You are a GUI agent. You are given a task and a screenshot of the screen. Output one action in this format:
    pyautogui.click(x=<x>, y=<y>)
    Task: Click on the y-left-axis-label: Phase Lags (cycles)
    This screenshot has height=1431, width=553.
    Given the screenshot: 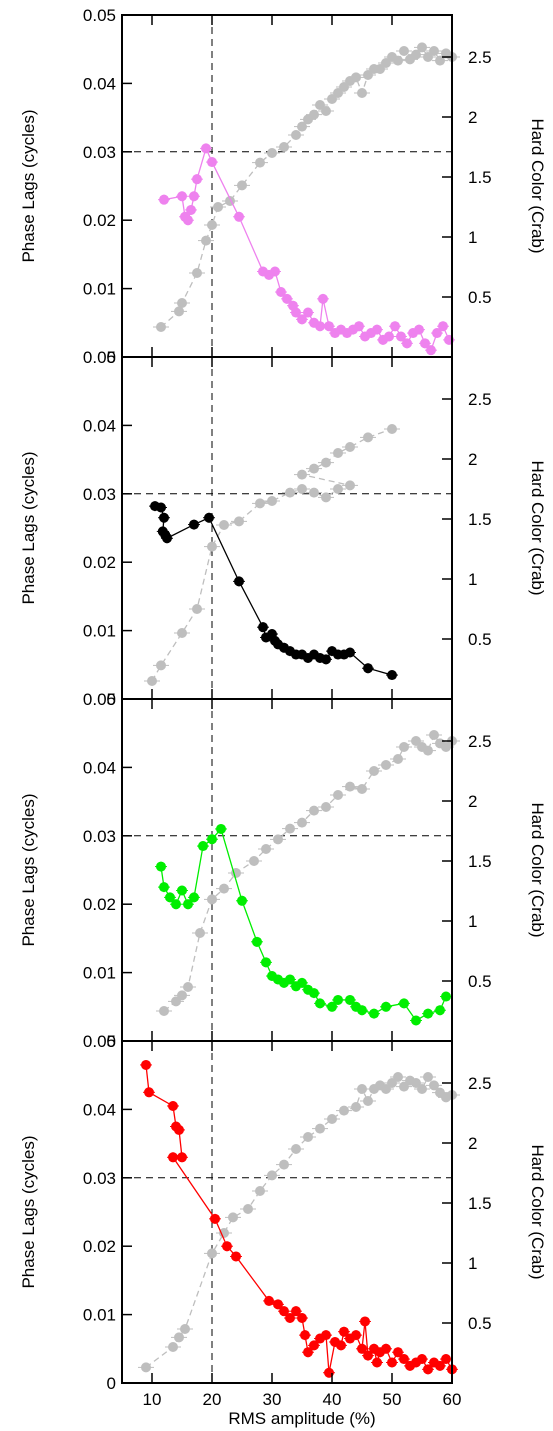 What is the action you would take?
    pyautogui.click(x=28, y=527)
    